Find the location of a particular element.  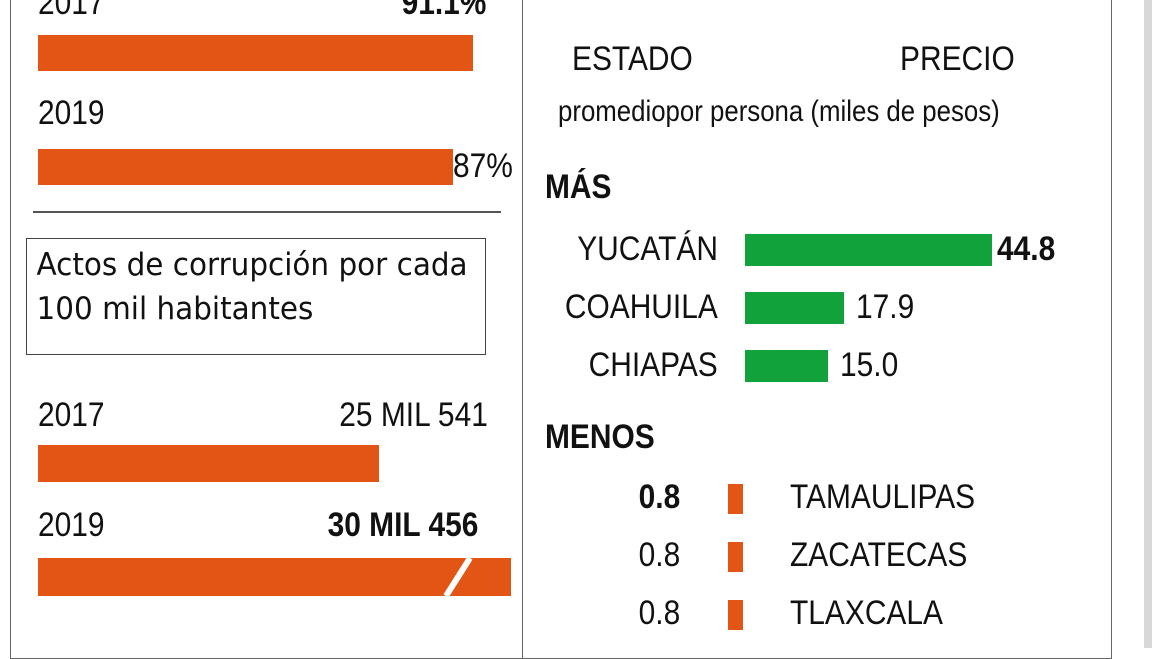

bar-2017-acts is located at coordinates (209, 463).